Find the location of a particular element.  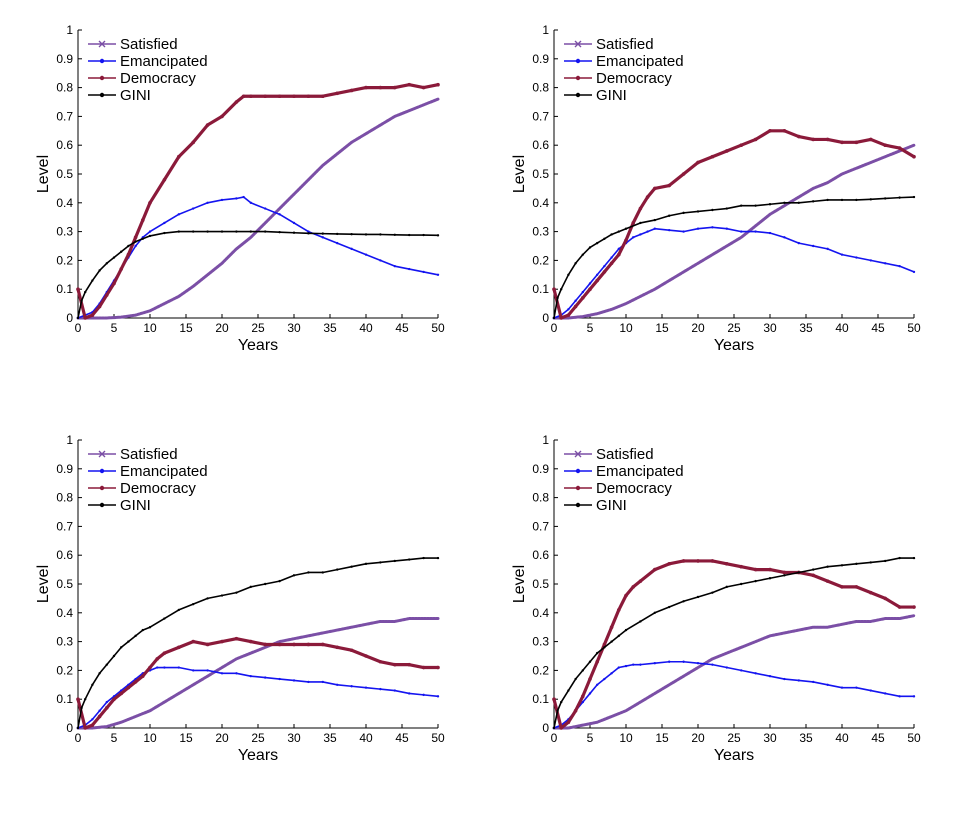

series-line-democracy is located at coordinates (734, 644).